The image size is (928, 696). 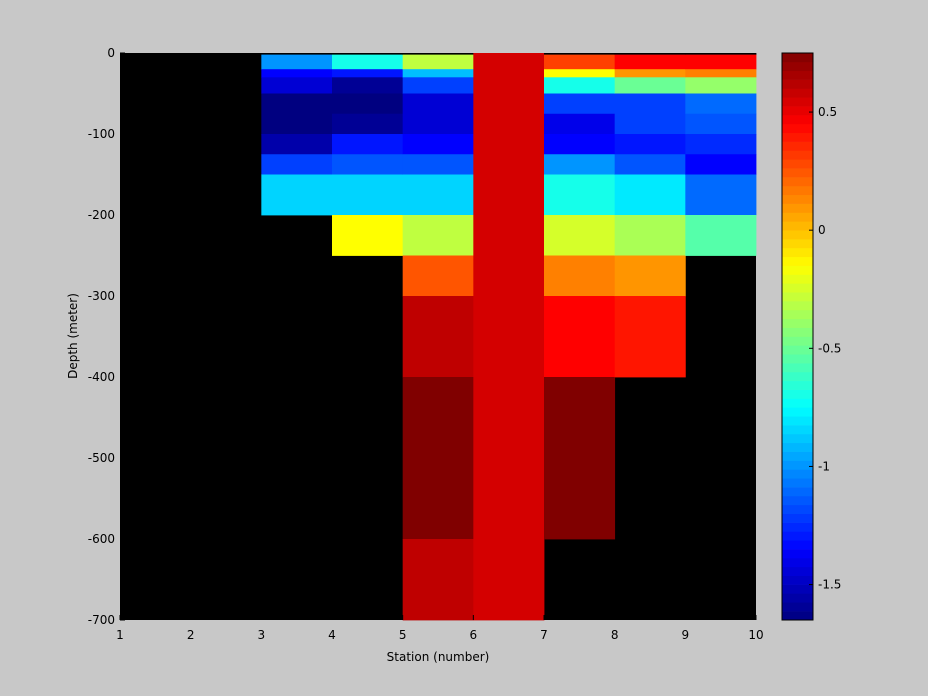 I want to click on y-tick-label: -500, so click(x=101, y=458).